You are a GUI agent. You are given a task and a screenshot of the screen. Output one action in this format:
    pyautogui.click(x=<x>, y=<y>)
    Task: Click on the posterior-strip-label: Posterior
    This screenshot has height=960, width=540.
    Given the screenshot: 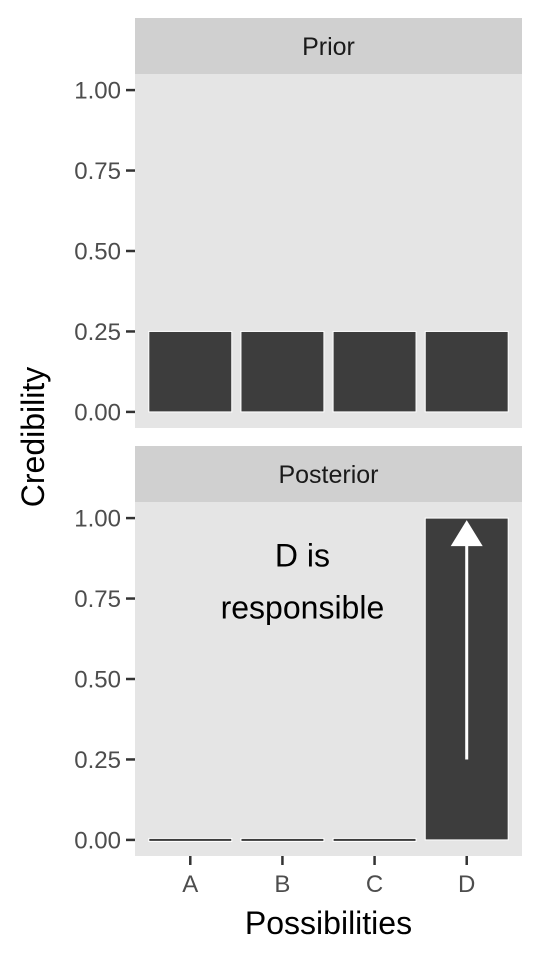 What is the action you would take?
    pyautogui.click(x=328, y=475)
    